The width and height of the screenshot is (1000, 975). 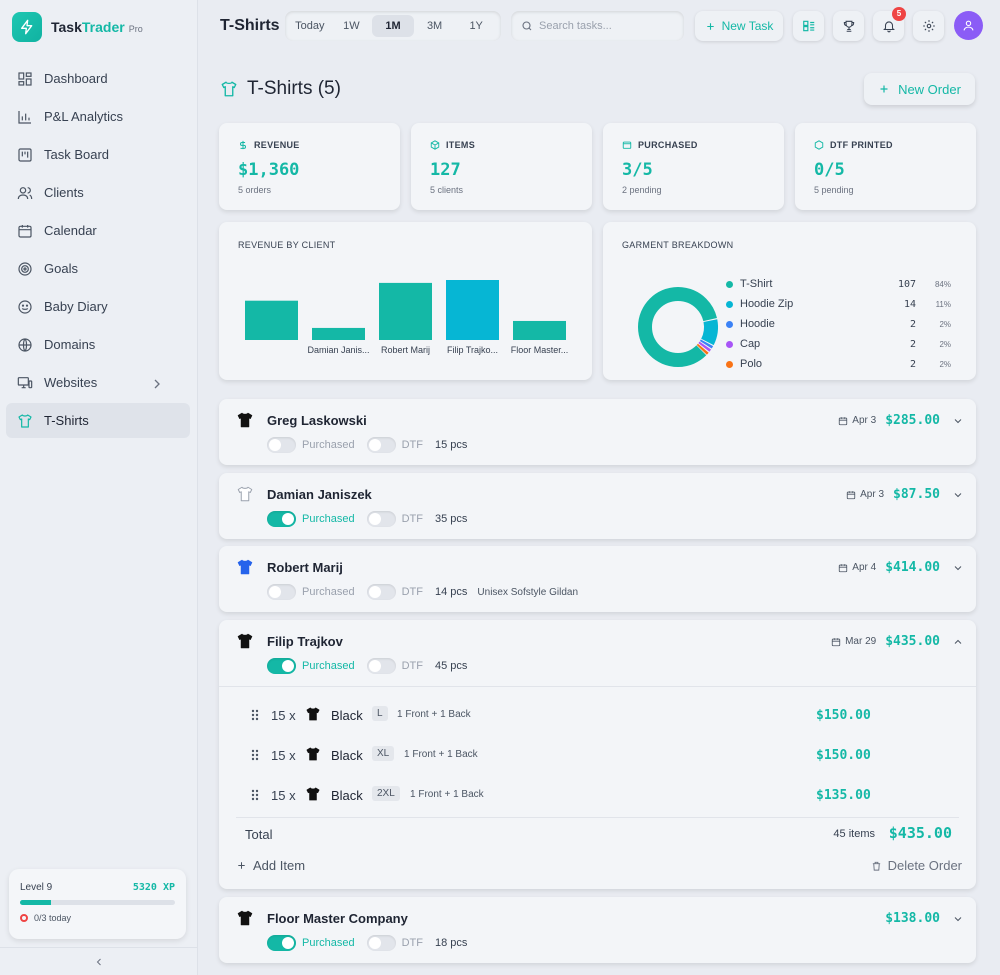 What do you see at coordinates (25, 192) in the screenshot?
I see `users-icon` at bounding box center [25, 192].